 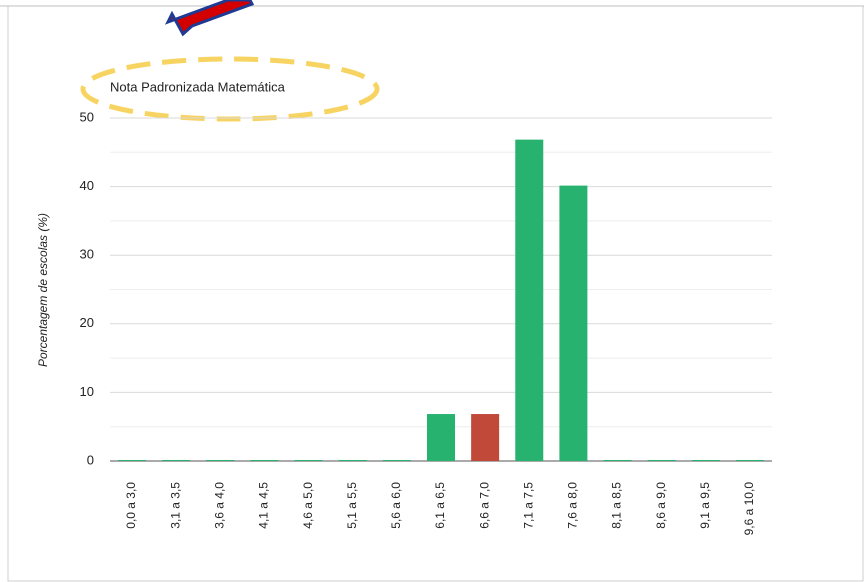 I want to click on y-axis-label: Porcentagem de escolas (%), so click(x=43, y=290).